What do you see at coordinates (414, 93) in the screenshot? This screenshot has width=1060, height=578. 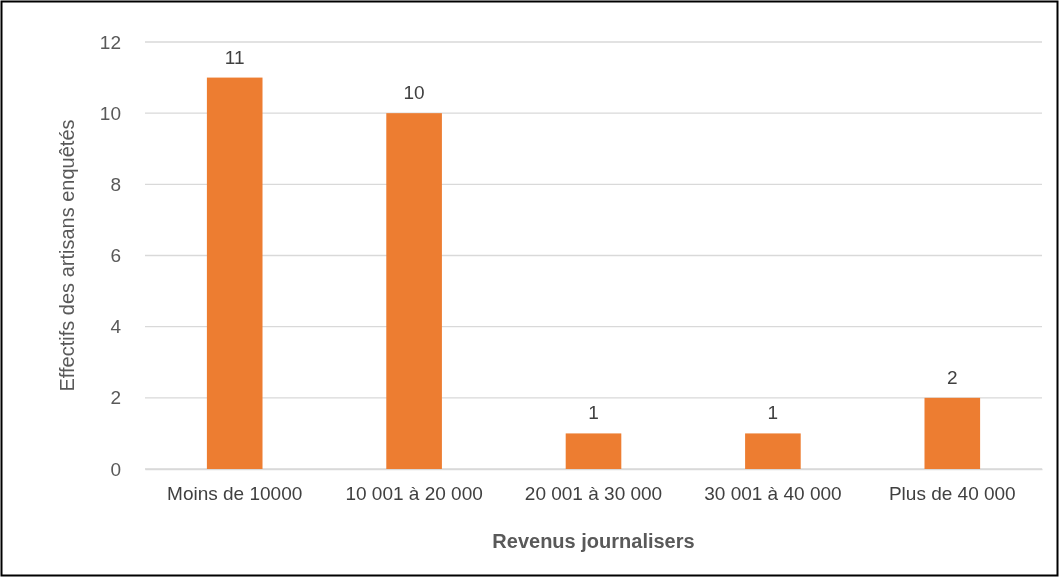 I see `data-label: 10` at bounding box center [414, 93].